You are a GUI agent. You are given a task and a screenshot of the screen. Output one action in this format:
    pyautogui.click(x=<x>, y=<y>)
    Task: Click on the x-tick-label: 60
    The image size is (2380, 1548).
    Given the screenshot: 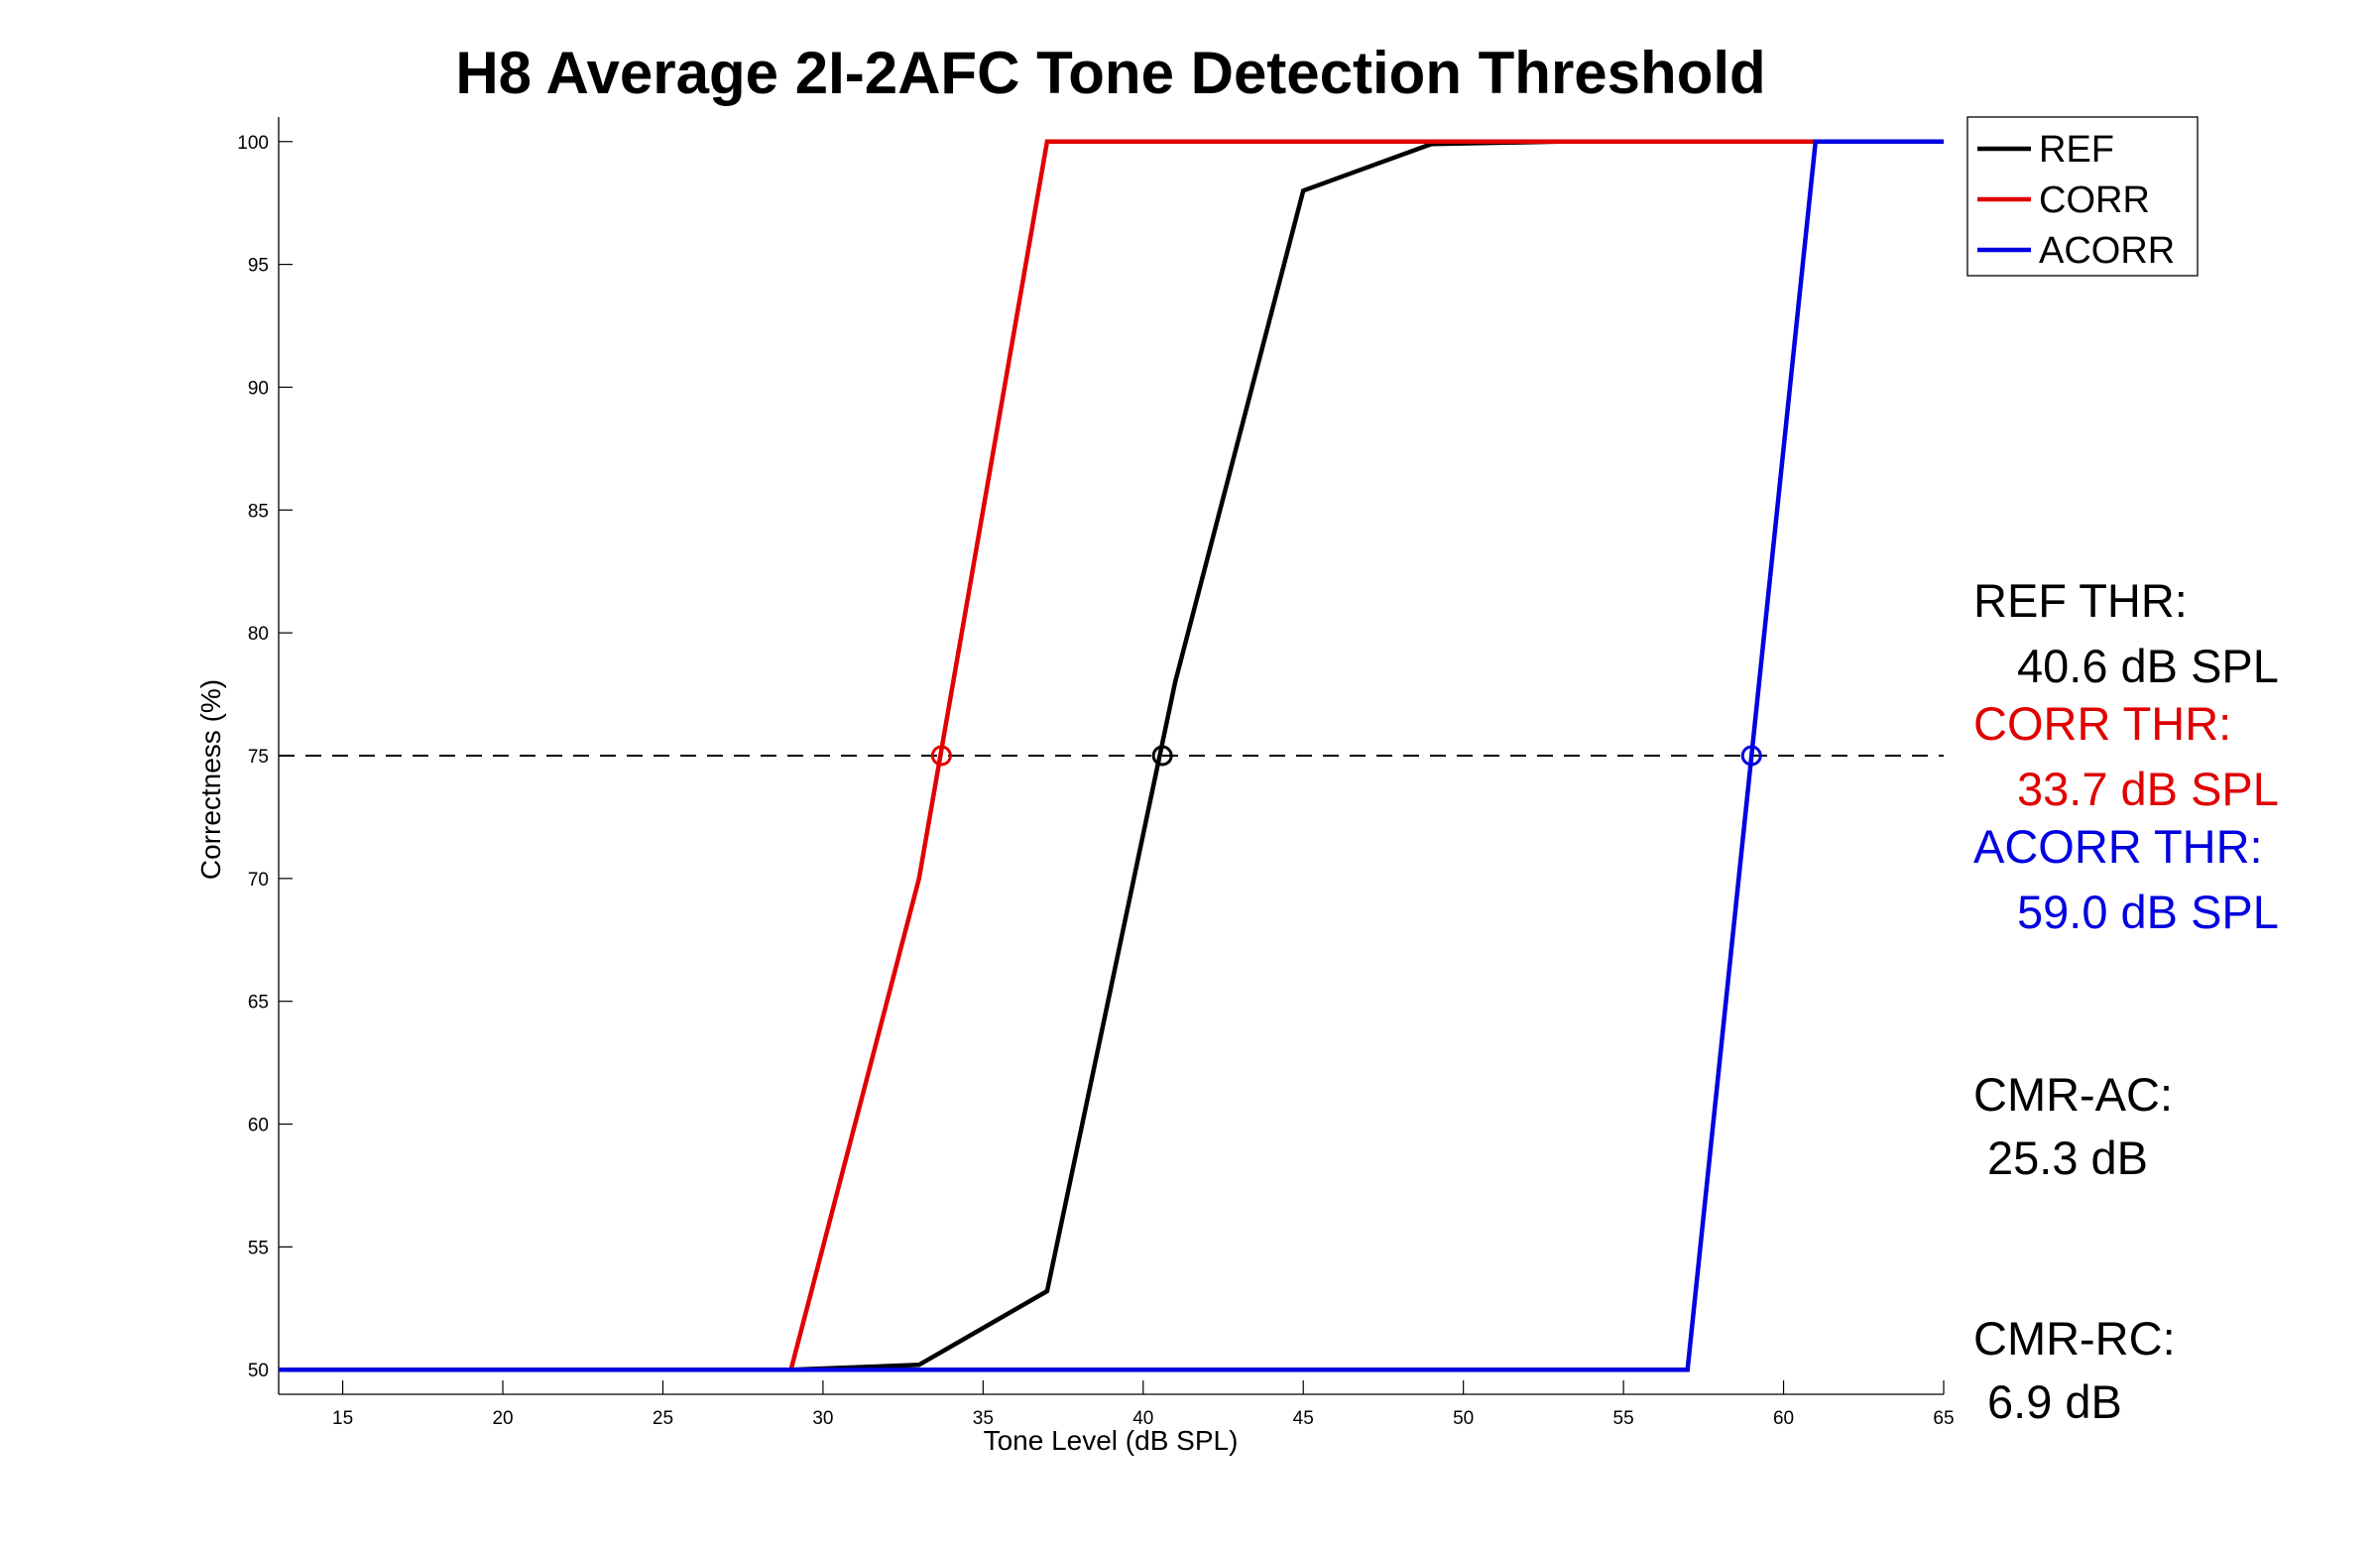 What is the action you would take?
    pyautogui.click(x=1783, y=1419)
    